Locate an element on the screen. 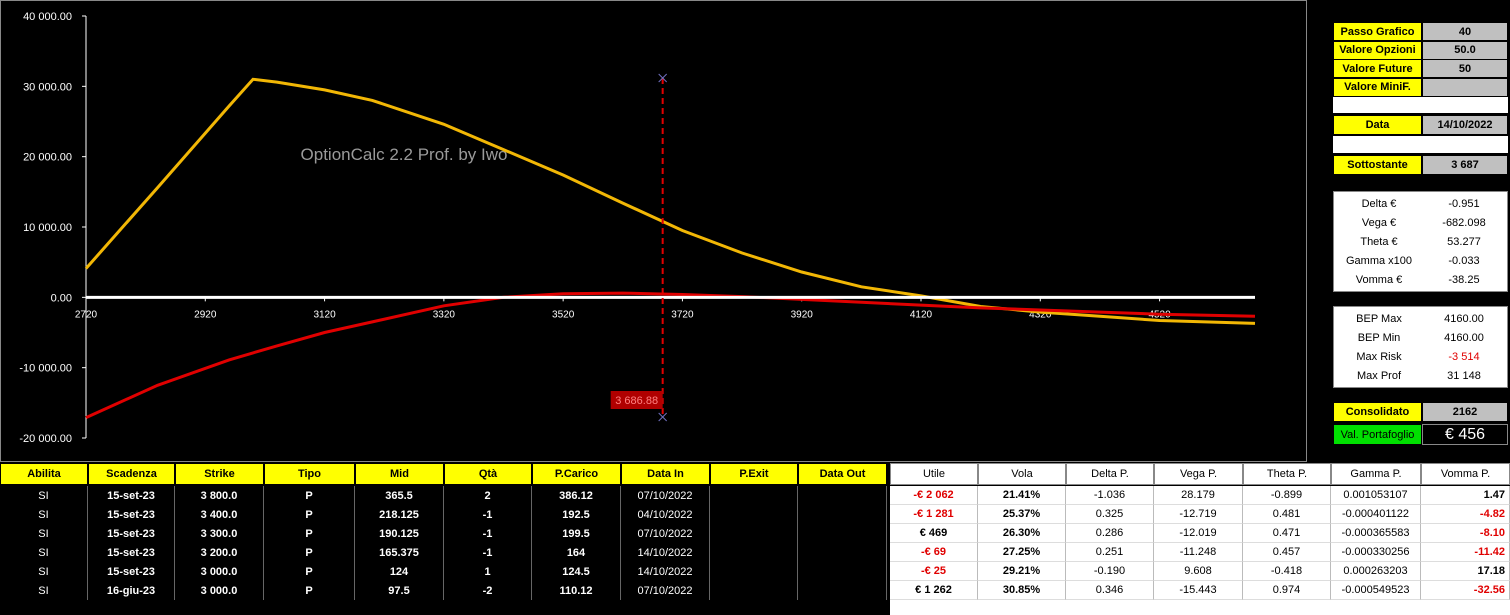 Image resolution: width=1510 pixels, height=615 pixels. table-cell: 218.125 is located at coordinates (399, 514).